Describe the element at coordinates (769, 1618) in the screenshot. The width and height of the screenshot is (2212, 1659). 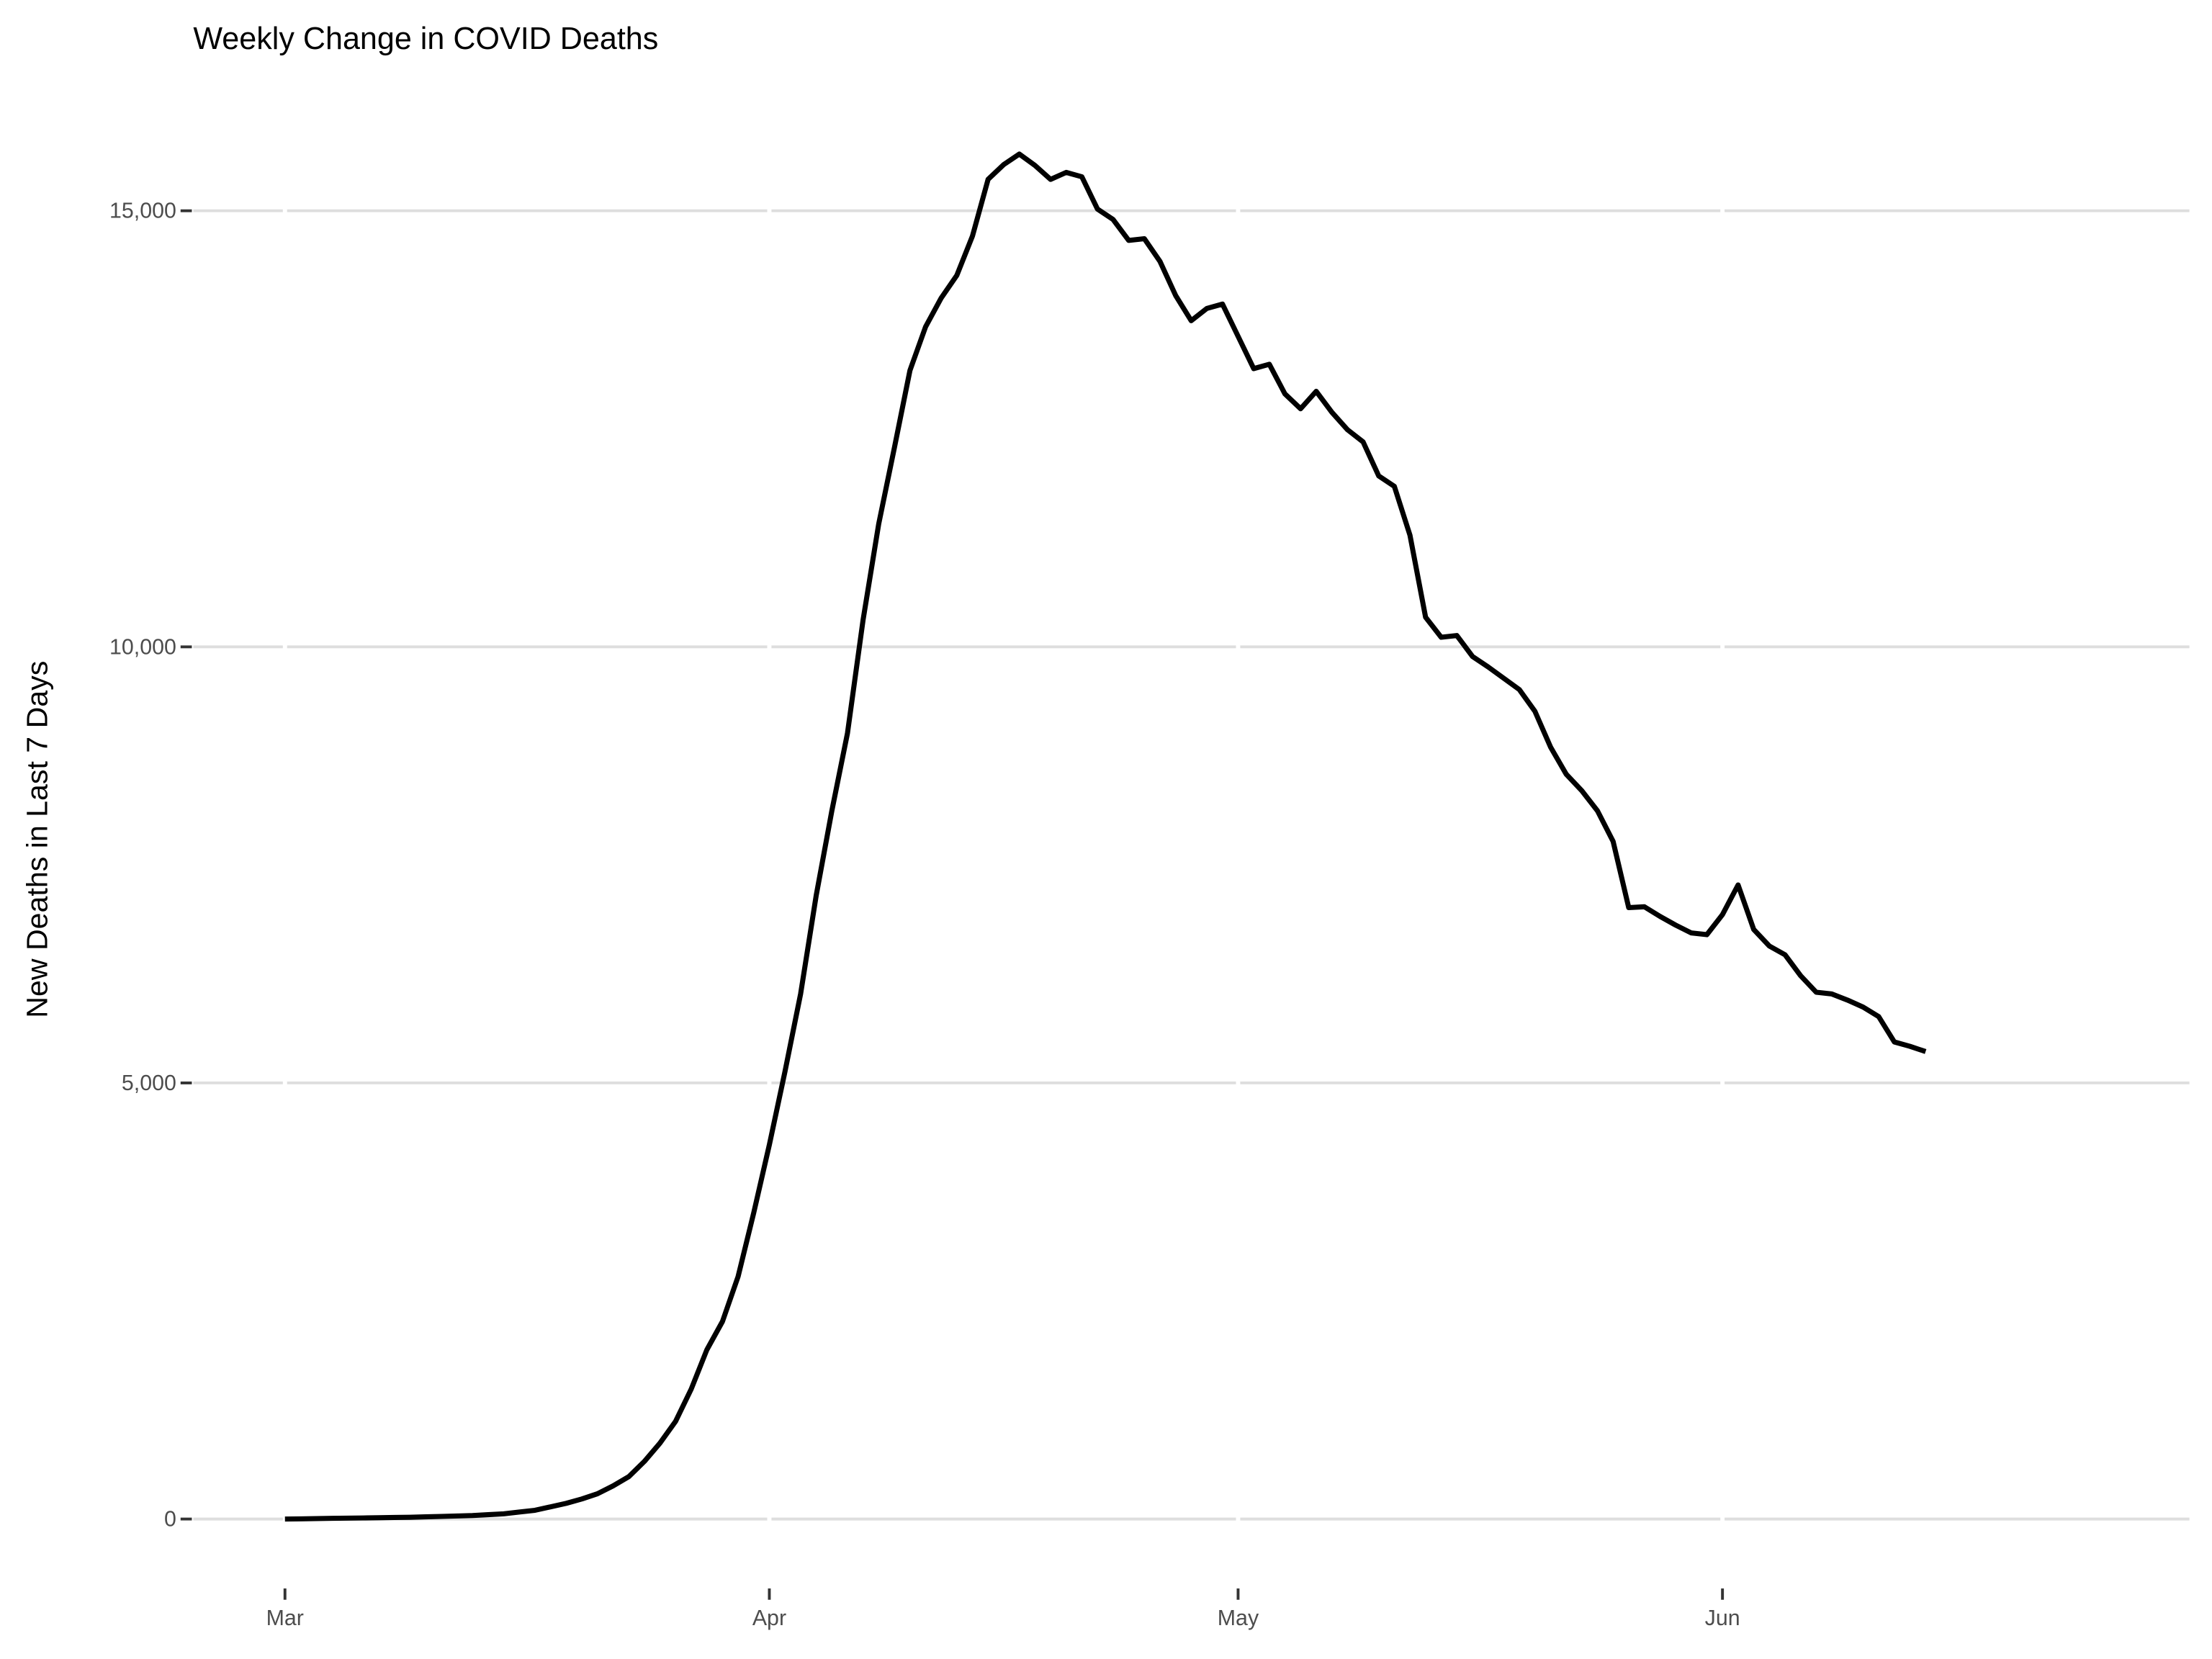
I see `x-tick-label: Apr` at that location.